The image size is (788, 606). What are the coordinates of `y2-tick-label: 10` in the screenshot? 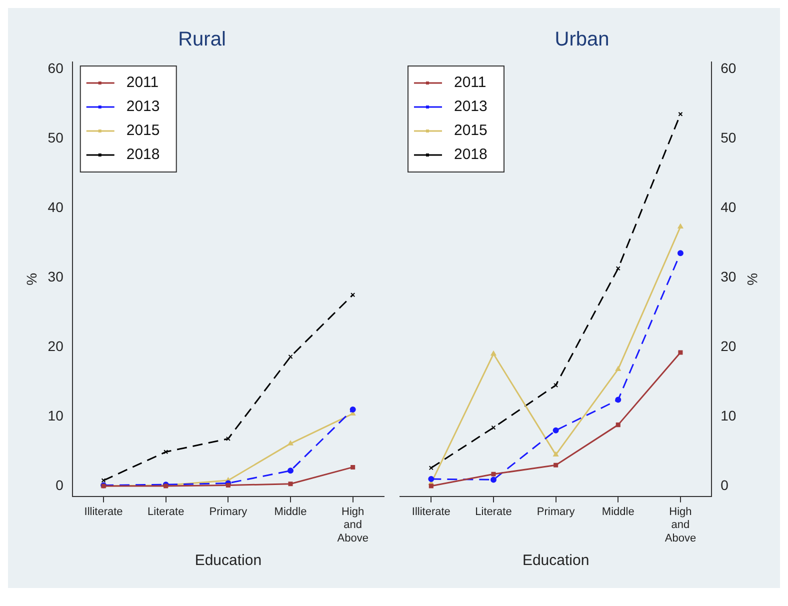 It's located at (728, 415).